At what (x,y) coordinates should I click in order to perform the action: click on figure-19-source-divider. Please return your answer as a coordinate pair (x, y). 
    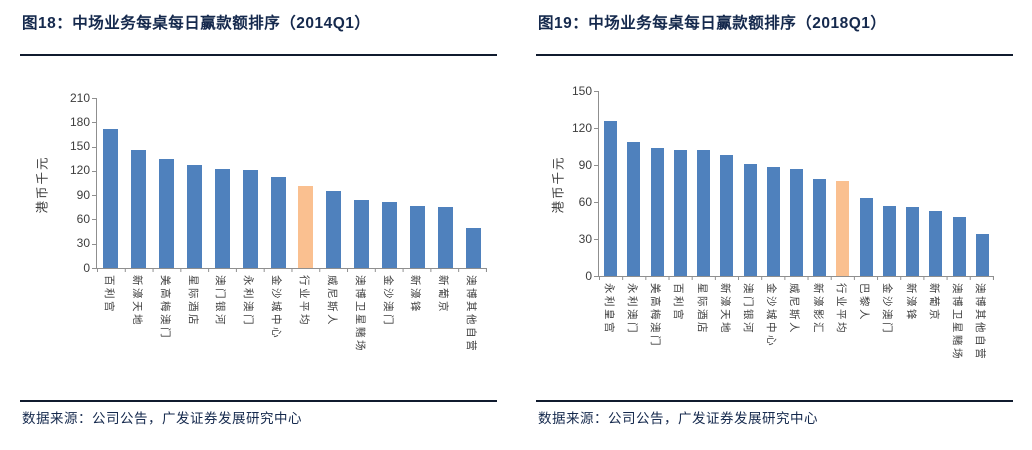
    Looking at the image, I should click on (774, 401).